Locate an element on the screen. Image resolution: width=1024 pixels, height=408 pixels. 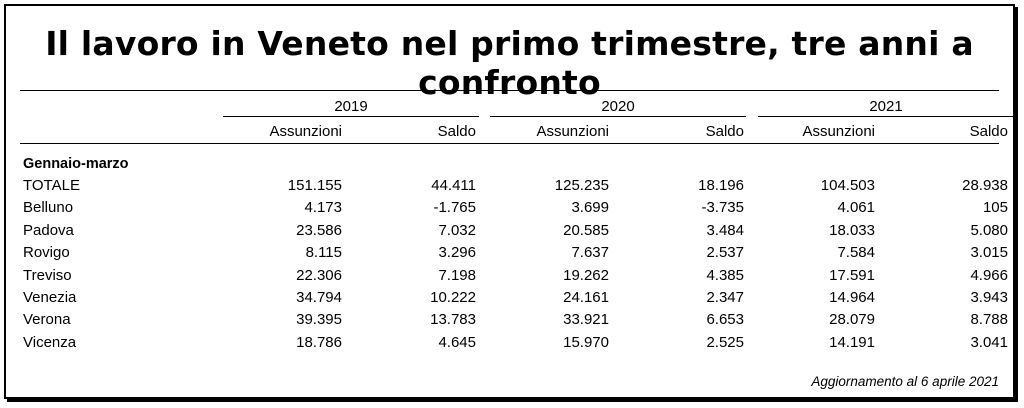
cell-saldo-2021: 28.938 is located at coordinates (985, 185).